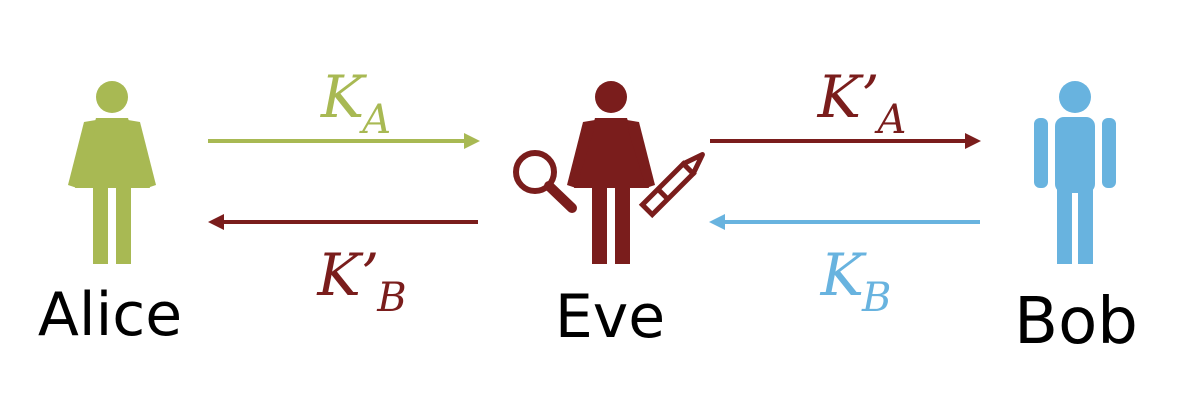 This screenshot has height=419, width=1190. I want to click on arrow-alice-to-eve, so click(344, 141).